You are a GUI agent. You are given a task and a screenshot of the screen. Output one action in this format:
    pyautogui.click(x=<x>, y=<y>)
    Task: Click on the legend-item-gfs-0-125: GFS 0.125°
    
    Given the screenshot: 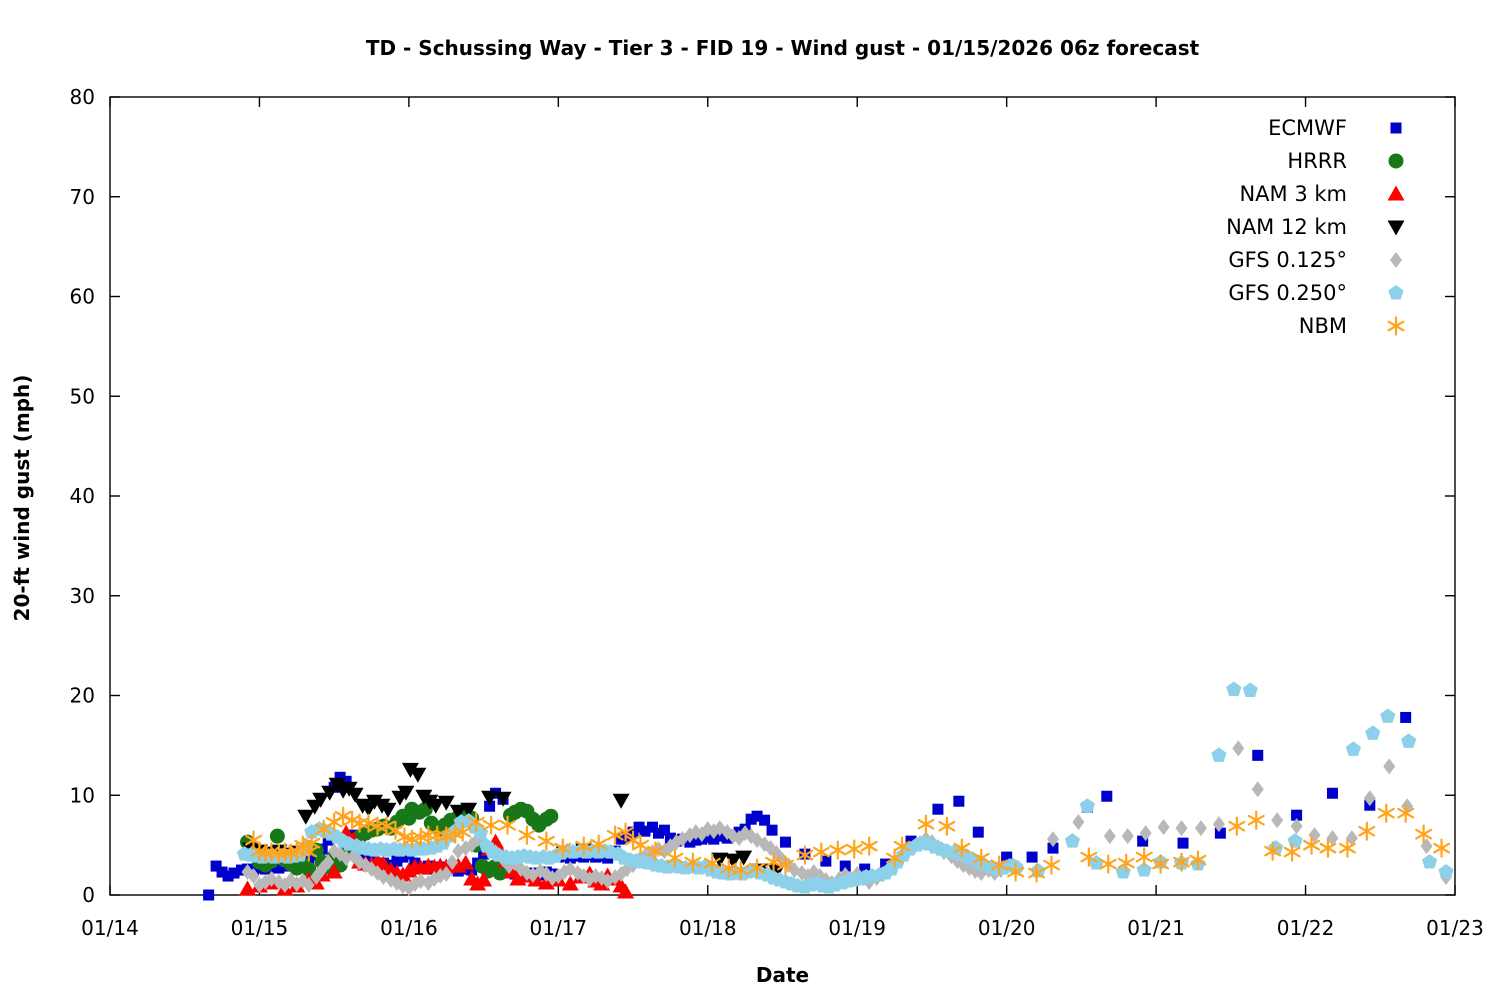 What is the action you would take?
    pyautogui.click(x=1315, y=260)
    